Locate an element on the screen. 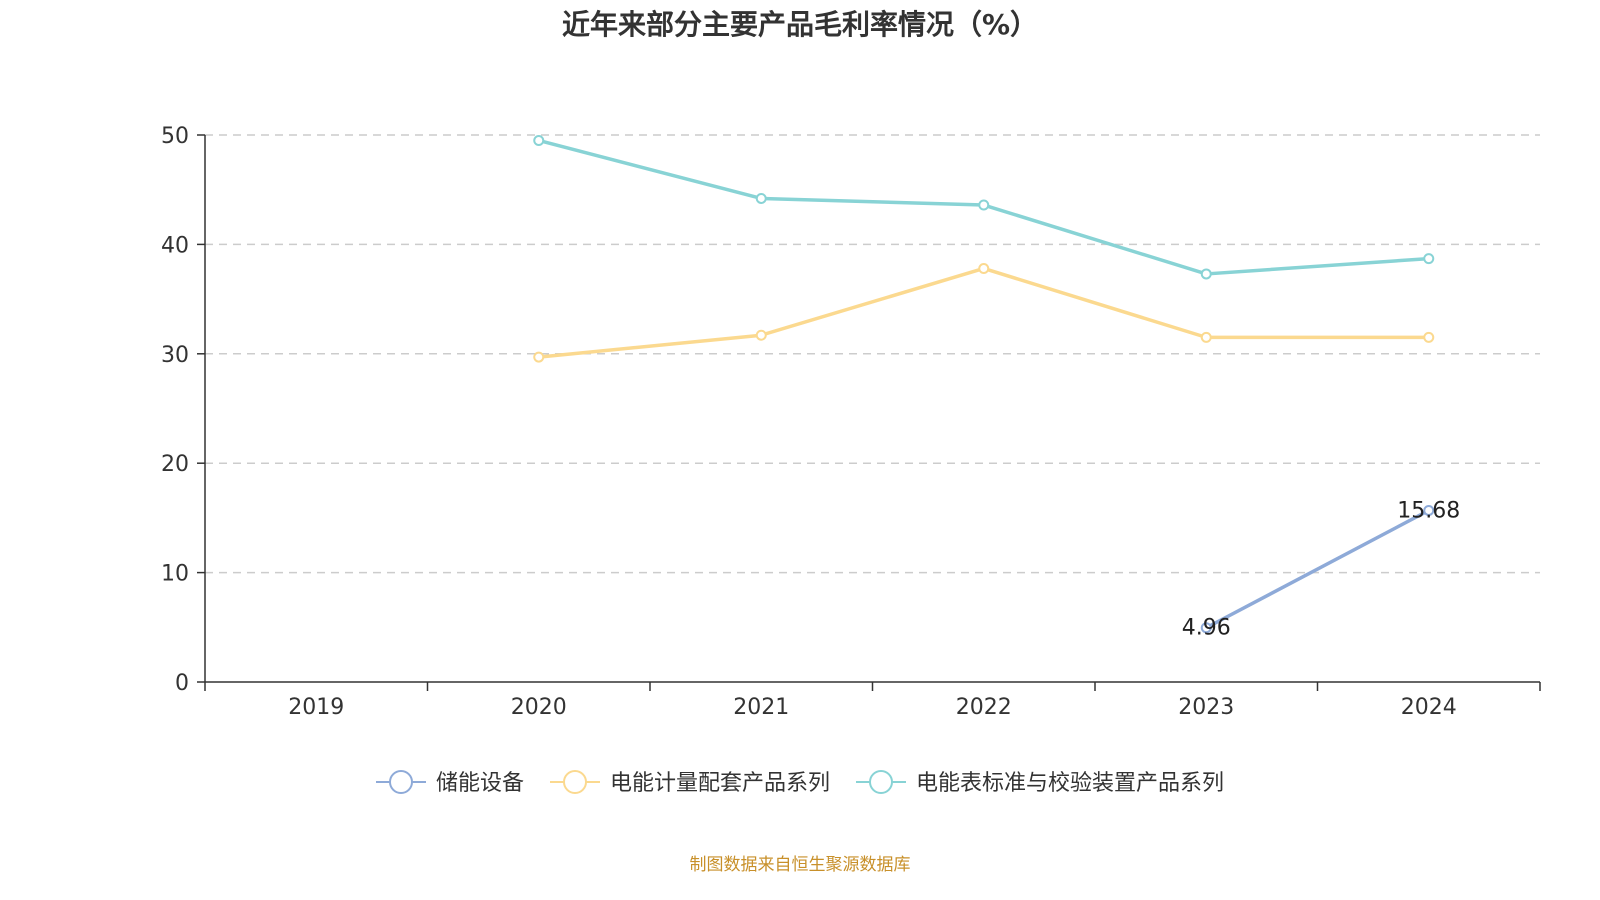  y-tick-label: 40 is located at coordinates (175, 245).